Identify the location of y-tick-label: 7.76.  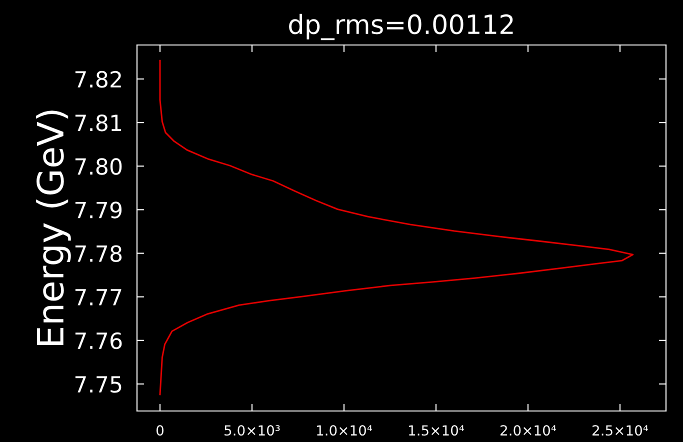
(98, 341).